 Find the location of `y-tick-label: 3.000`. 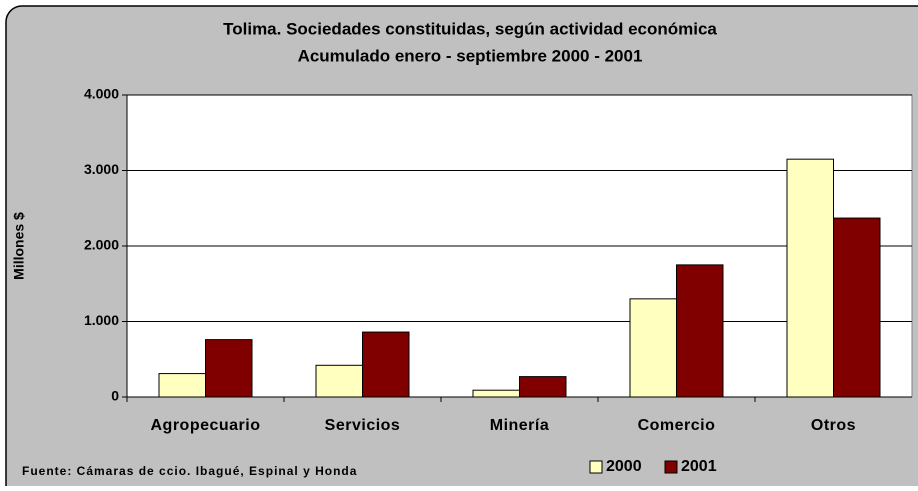

y-tick-label: 3.000 is located at coordinates (101, 169).